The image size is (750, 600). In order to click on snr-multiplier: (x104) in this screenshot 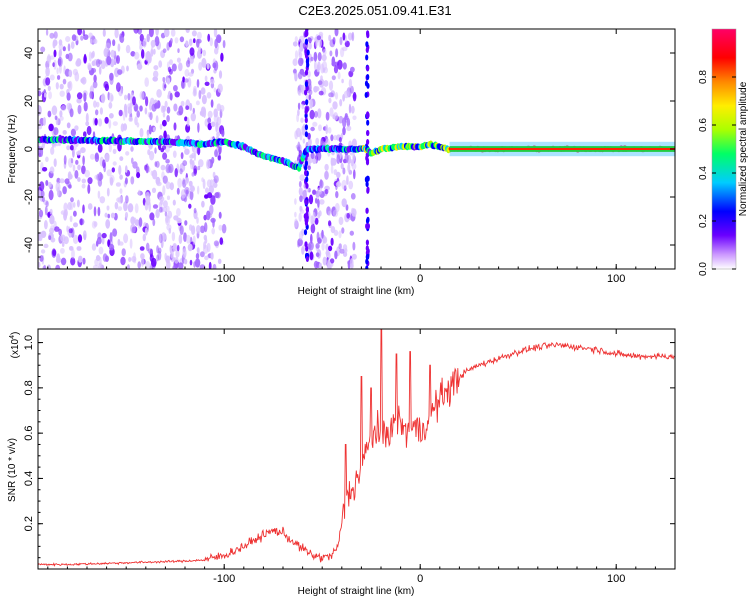, I will do `click(15, 345)`.